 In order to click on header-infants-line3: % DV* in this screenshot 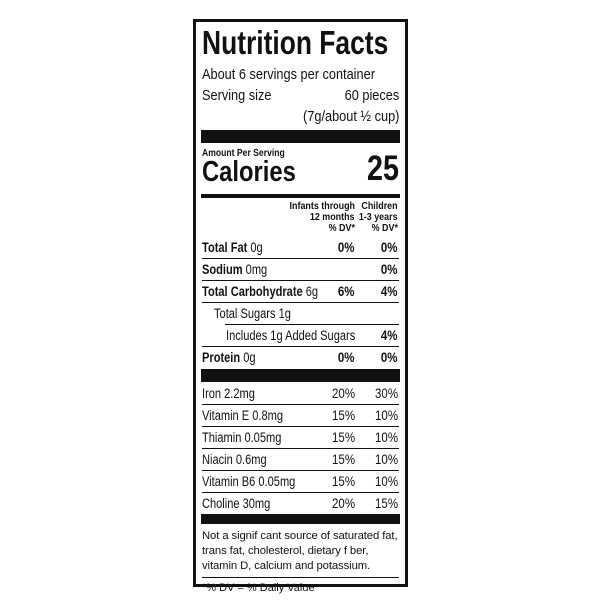, I will do `click(341, 228)`.